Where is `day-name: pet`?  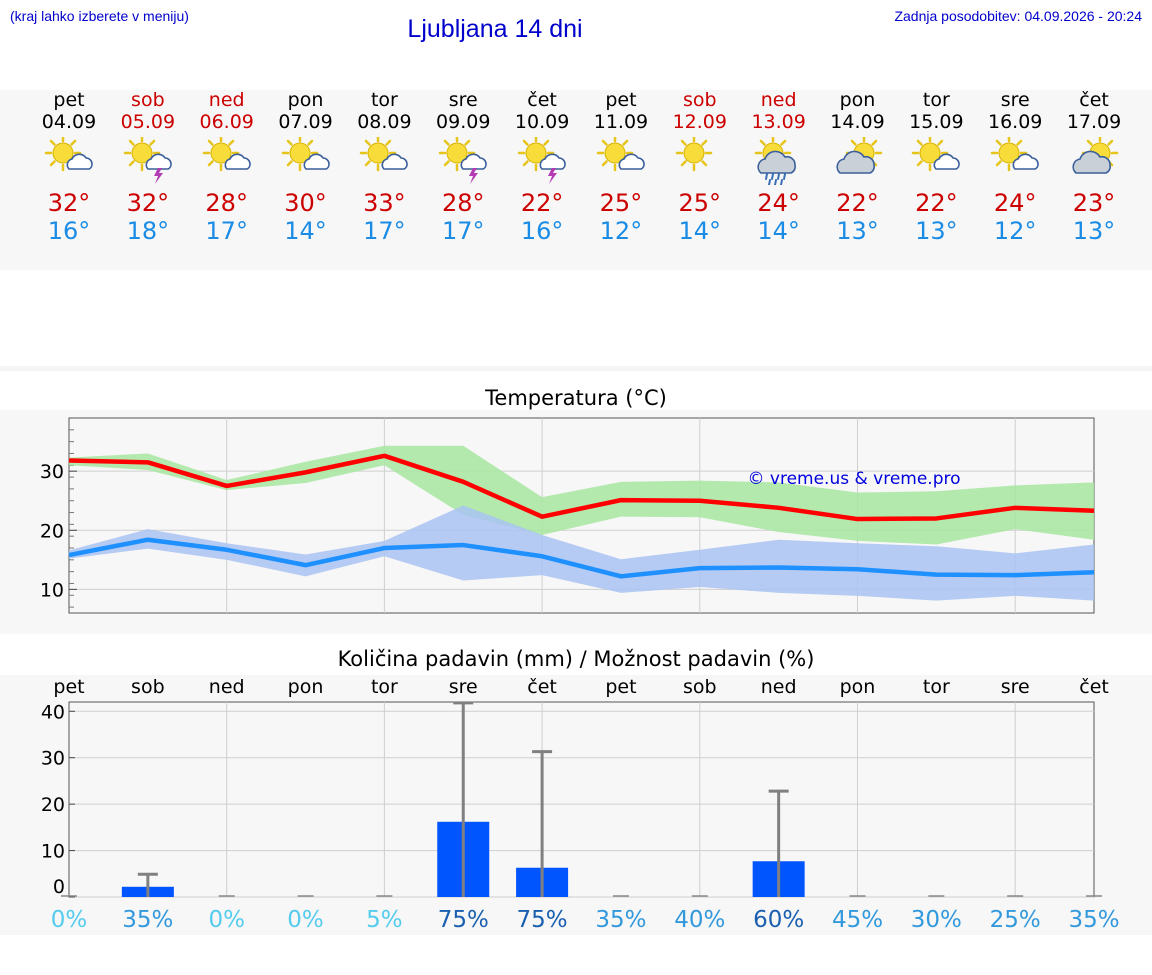 day-name: pet is located at coordinates (69, 100).